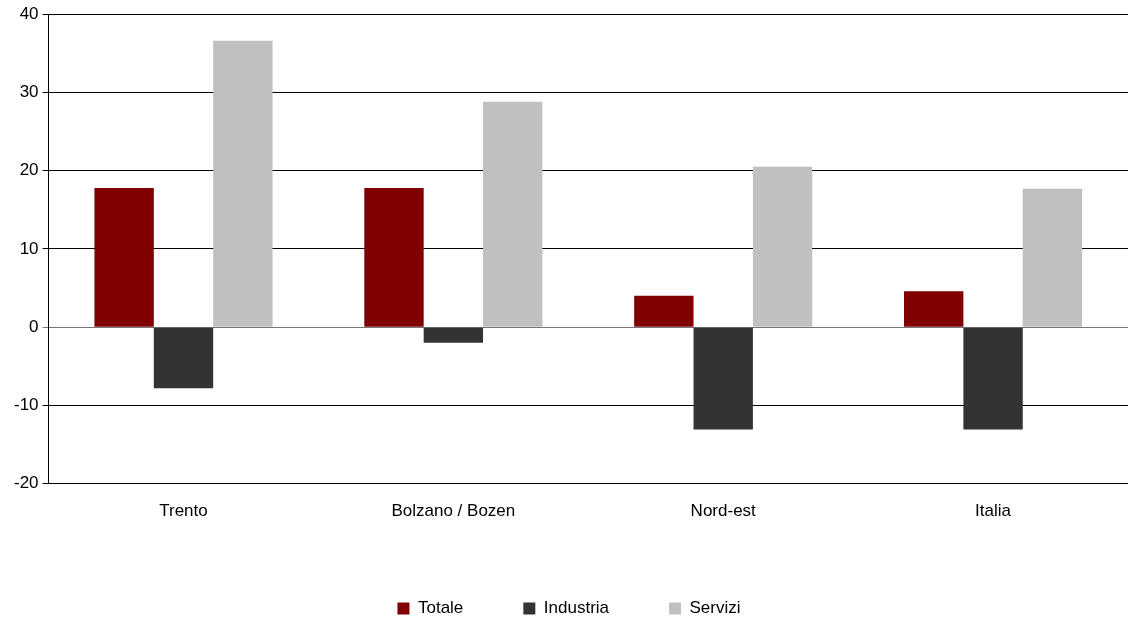 The height and width of the screenshot is (629, 1128). Describe the element at coordinates (440, 608) in the screenshot. I see `legend-label: Totale` at that location.